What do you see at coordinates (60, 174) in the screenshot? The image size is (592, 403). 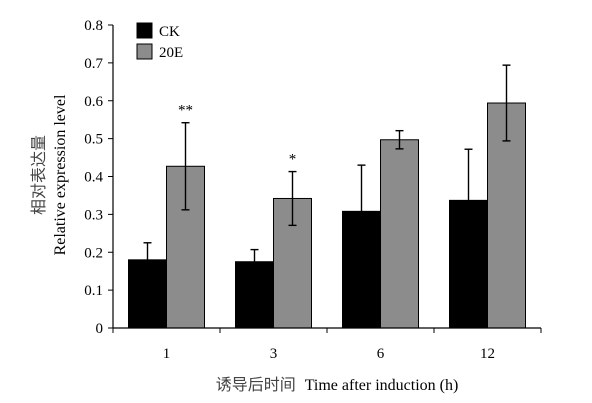 I see `y-axis-title-en: Relative expression level` at bounding box center [60, 174].